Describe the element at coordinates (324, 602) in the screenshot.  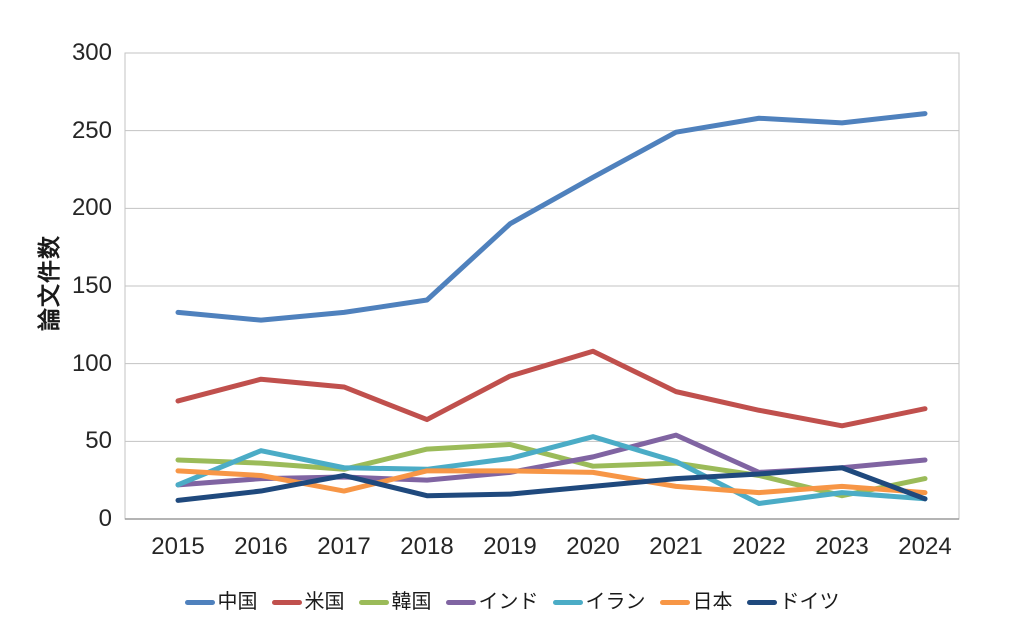
I see `legend-label-1: 米国` at that location.